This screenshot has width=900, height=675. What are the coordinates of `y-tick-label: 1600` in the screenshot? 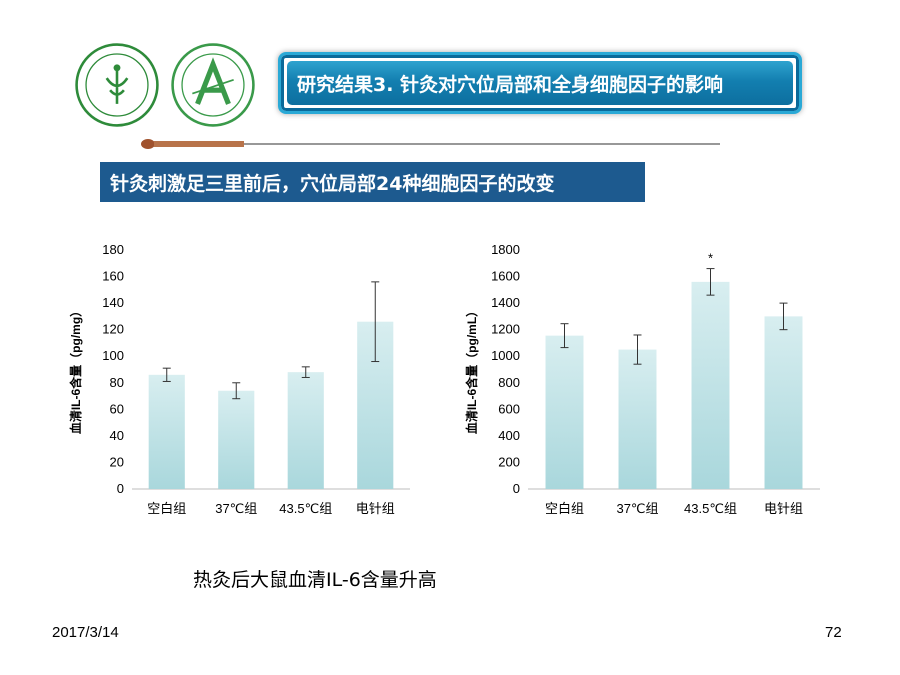 It's located at (505, 276).